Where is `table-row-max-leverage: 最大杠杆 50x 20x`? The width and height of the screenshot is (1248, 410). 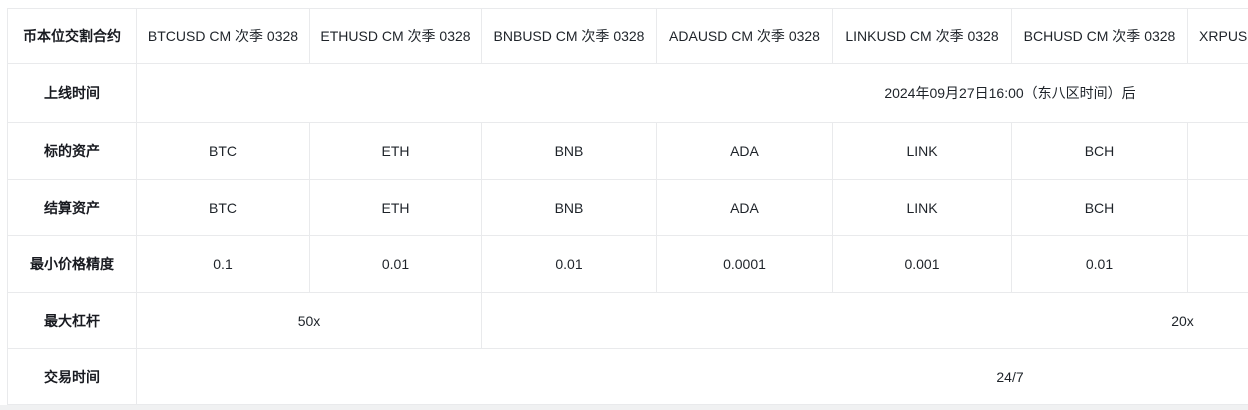
table-row-max-leverage: 最大杠杆 50x 20x is located at coordinates (627, 320).